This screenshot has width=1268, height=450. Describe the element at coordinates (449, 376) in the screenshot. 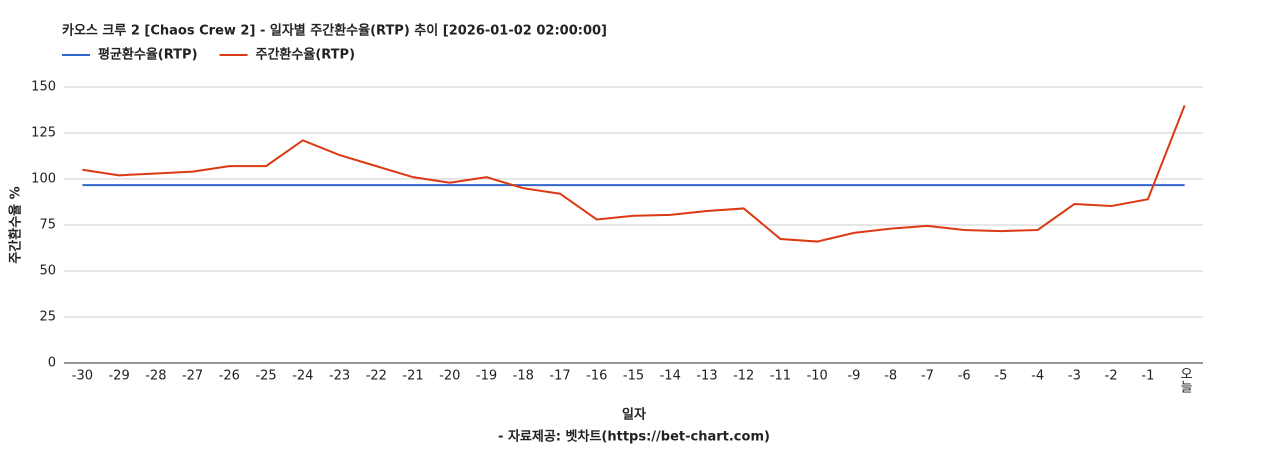

I see `x-tick-label: -20` at that location.